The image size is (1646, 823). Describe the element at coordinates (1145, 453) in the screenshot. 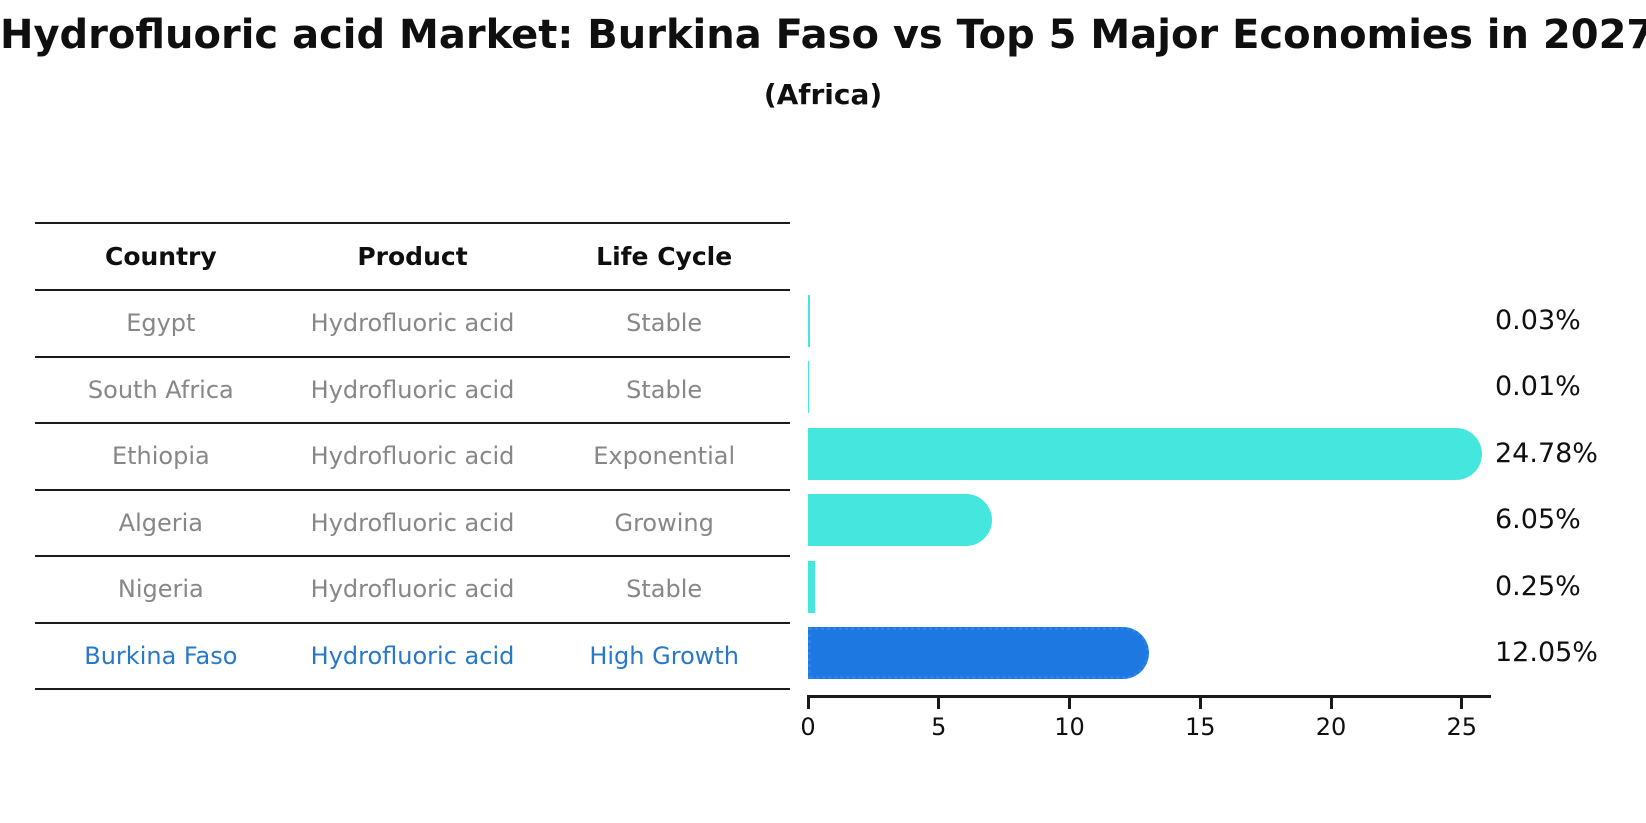

I see `bar-ethiopia` at that location.